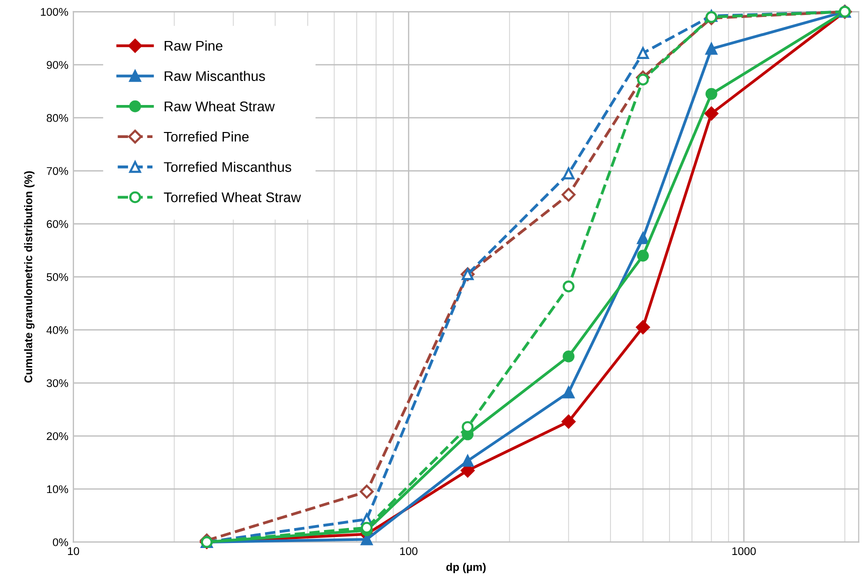 This screenshot has width=863, height=586. I want to click on x-tick-label: 100, so click(409, 551).